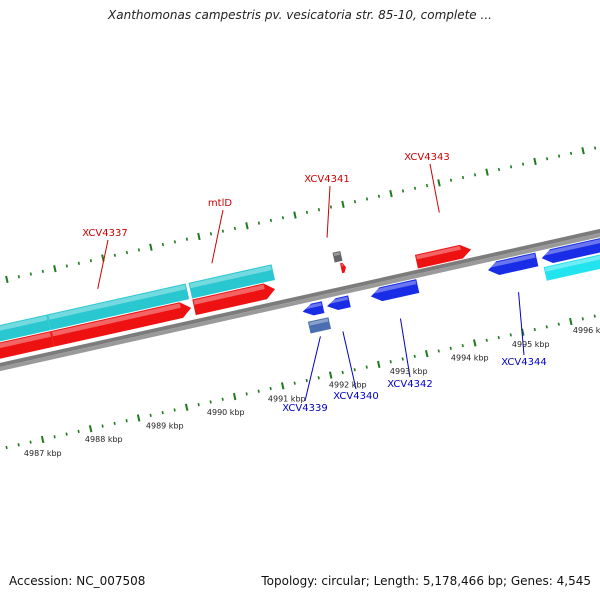  What do you see at coordinates (409, 384) in the screenshot?
I see `gene-label-reverse: XCV4342` at bounding box center [409, 384].